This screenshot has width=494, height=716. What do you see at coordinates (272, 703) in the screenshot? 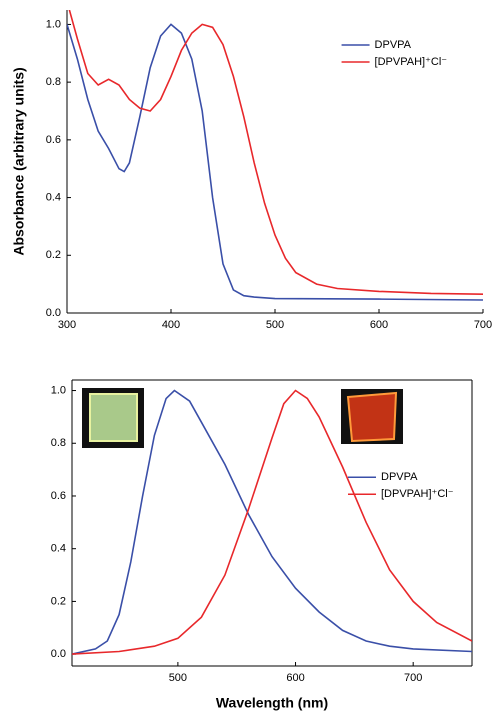
I see `x-axis-label: Wavelength (nm)` at bounding box center [272, 703].